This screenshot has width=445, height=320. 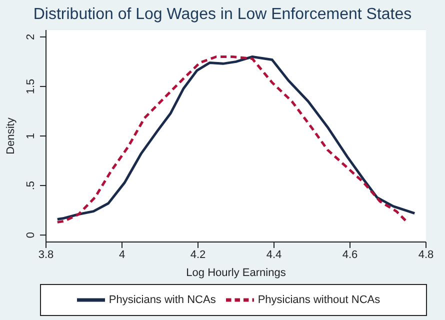 I want to click on y-tick-label: 0, so click(x=31, y=235).